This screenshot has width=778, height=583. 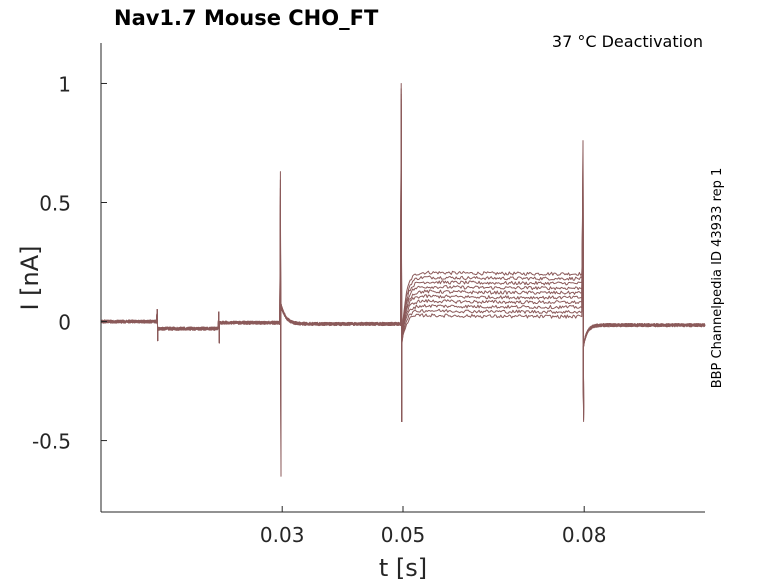 I want to click on y-tick-label: 0.5, so click(x=55, y=204).